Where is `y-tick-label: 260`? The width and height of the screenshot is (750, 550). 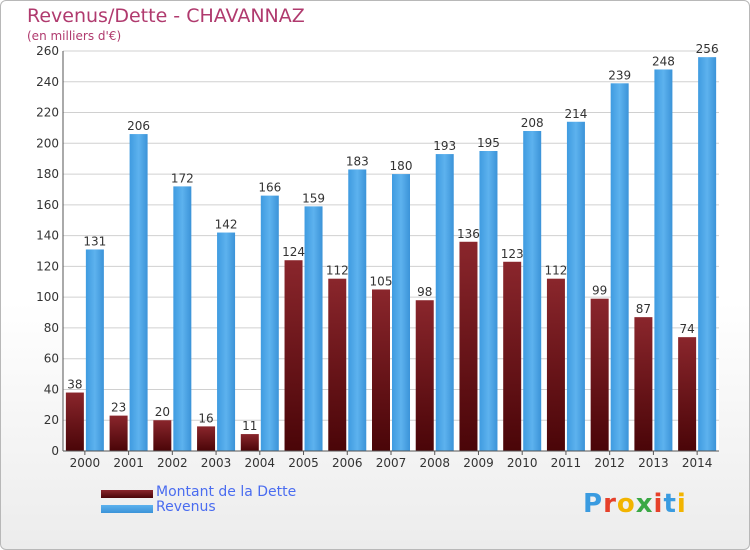 y-tick-label: 260 is located at coordinates (47, 51).